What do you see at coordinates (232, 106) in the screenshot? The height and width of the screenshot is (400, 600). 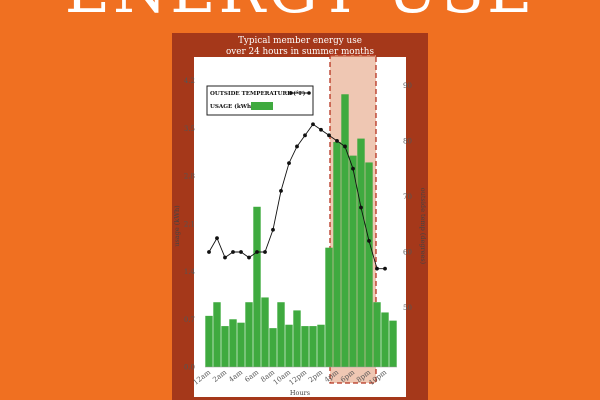 I see `legend-label-usage: USAGE (kWh)` at bounding box center [232, 106].